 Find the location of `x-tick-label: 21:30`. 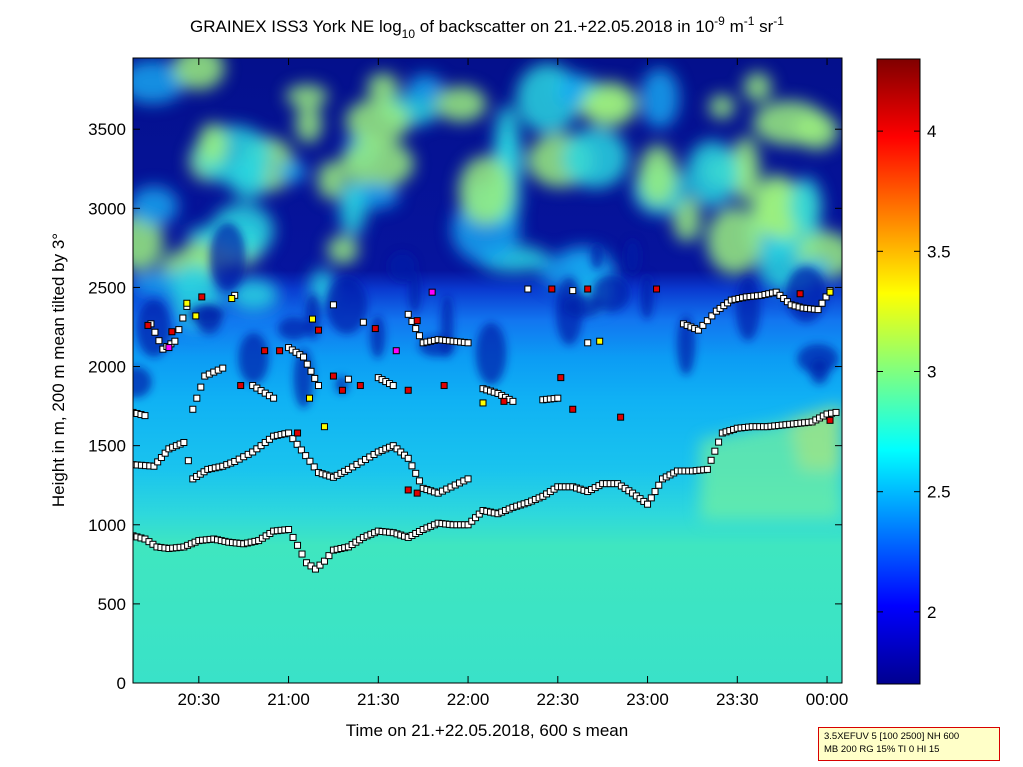

x-tick-label: 21:30 is located at coordinates (378, 699).